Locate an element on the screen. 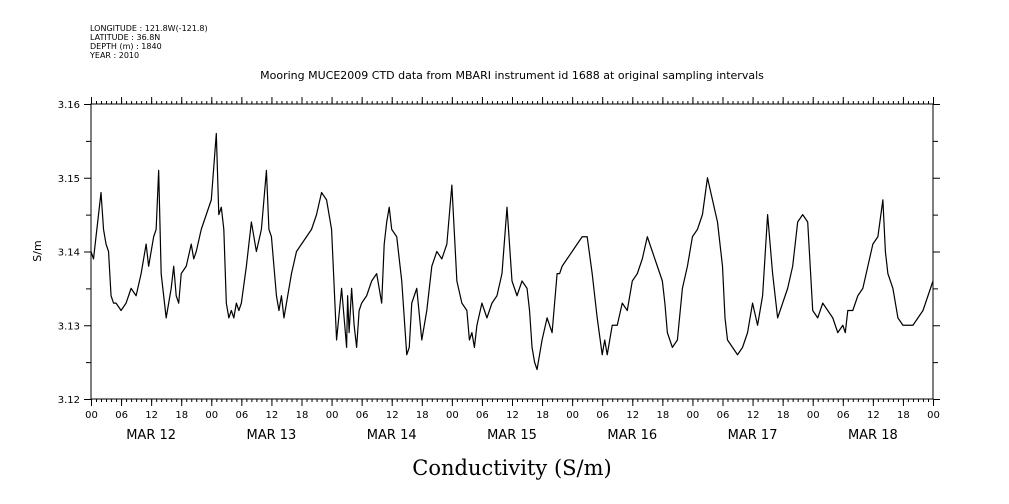 Image resolution: width=1009 pixels, height=504 pixels. y-tick-label: 3.15 is located at coordinates (69, 179).